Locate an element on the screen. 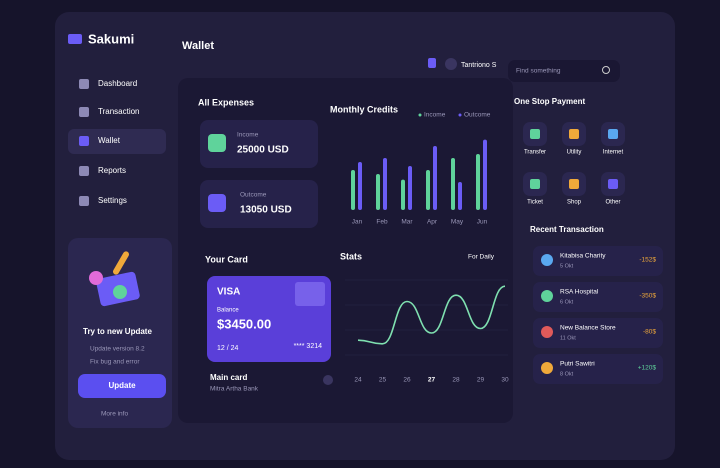 This screenshot has height=468, width=720. card-decor is located at coordinates (310, 294).